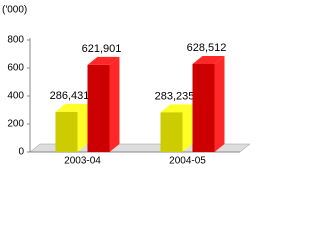 The height and width of the screenshot is (240, 320). What do you see at coordinates (175, 96) in the screenshot?
I see `value-label: 283,235` at bounding box center [175, 96].